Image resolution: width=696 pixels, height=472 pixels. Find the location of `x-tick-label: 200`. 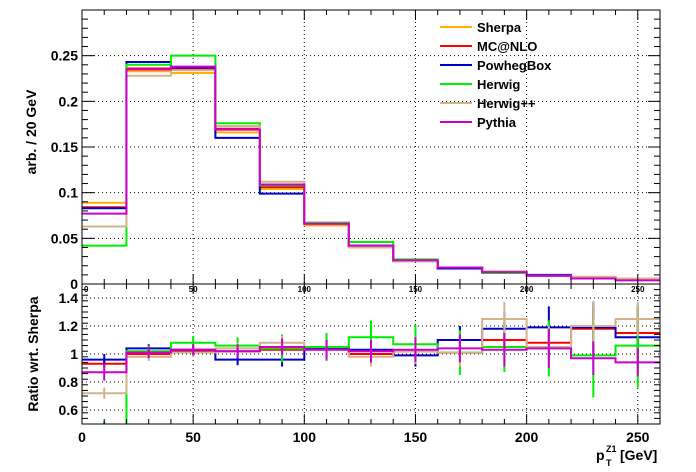

x-tick-label: 200 is located at coordinates (527, 437).